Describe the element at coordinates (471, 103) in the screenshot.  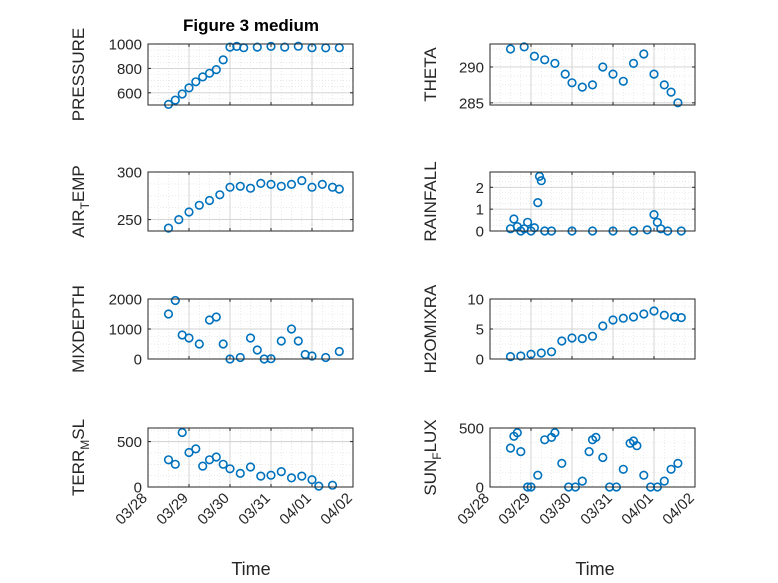
I see `y-tick-label: 285` at that location.